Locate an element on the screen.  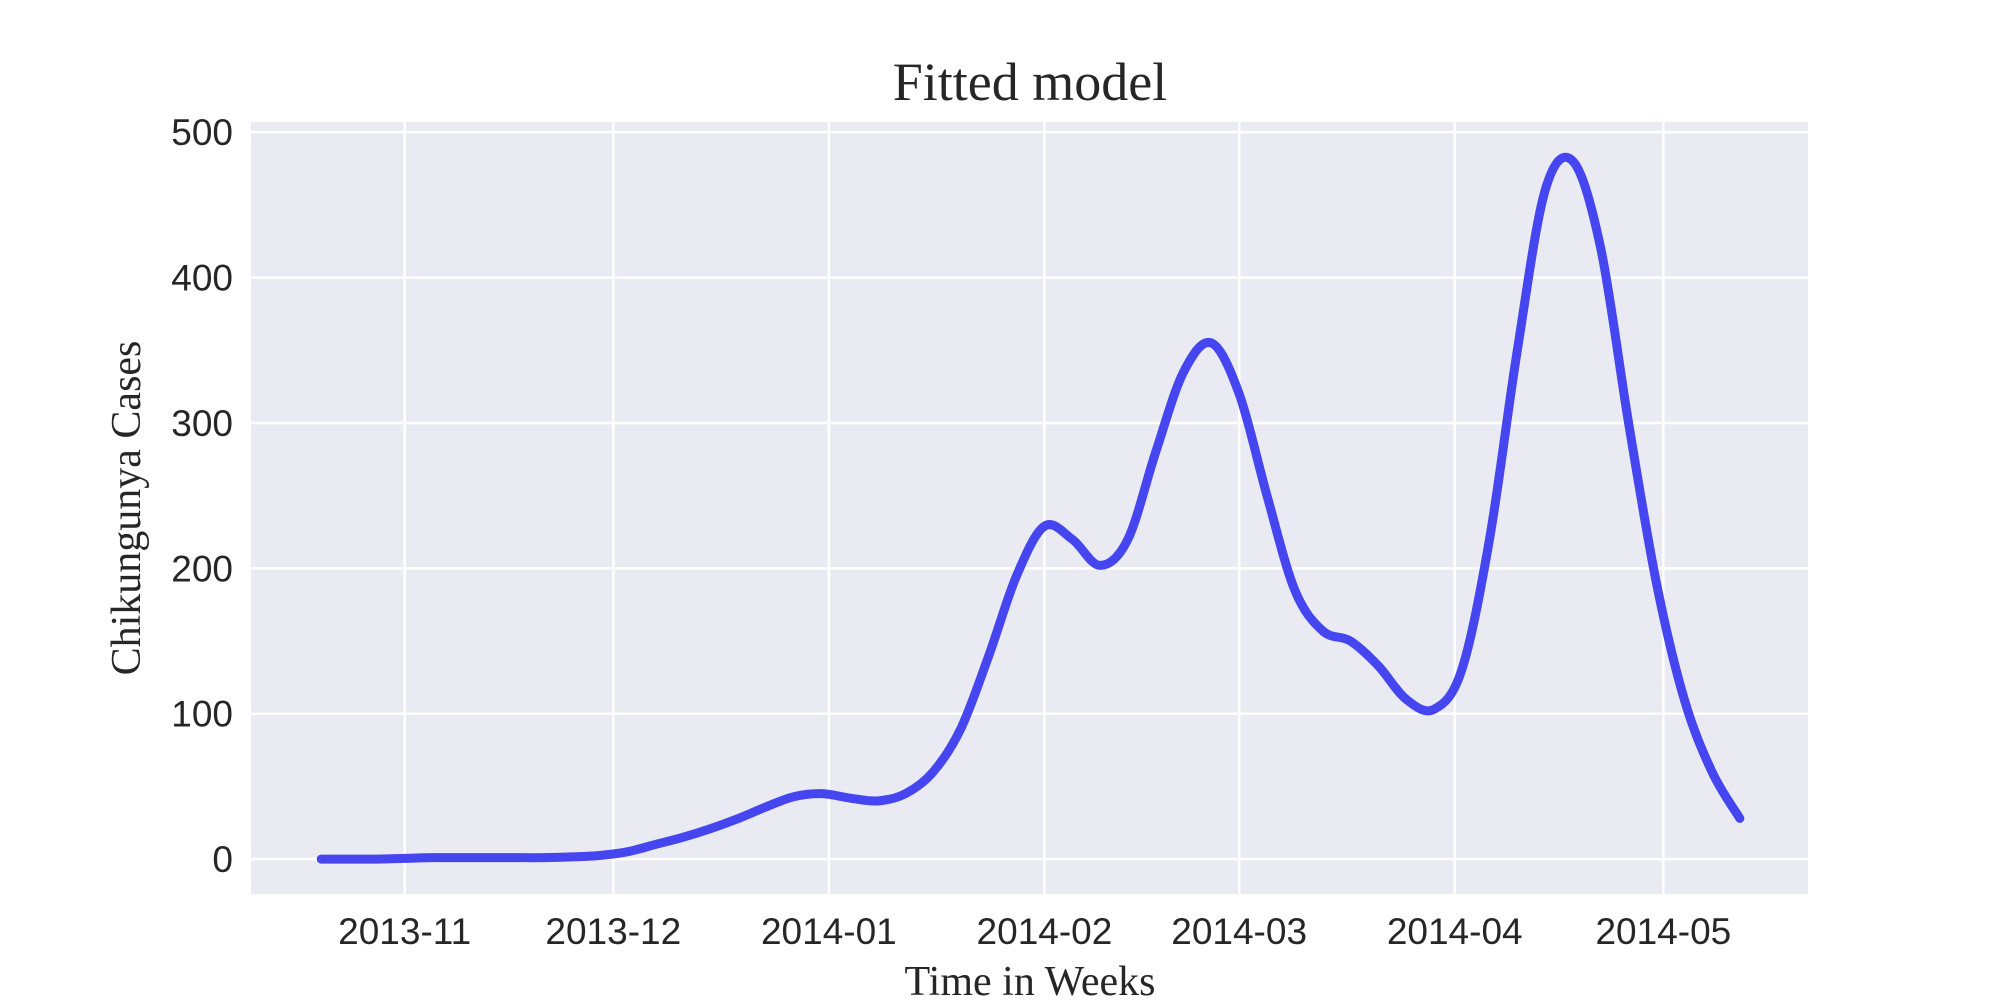
y-tick-label: 400 is located at coordinates (202, 278).